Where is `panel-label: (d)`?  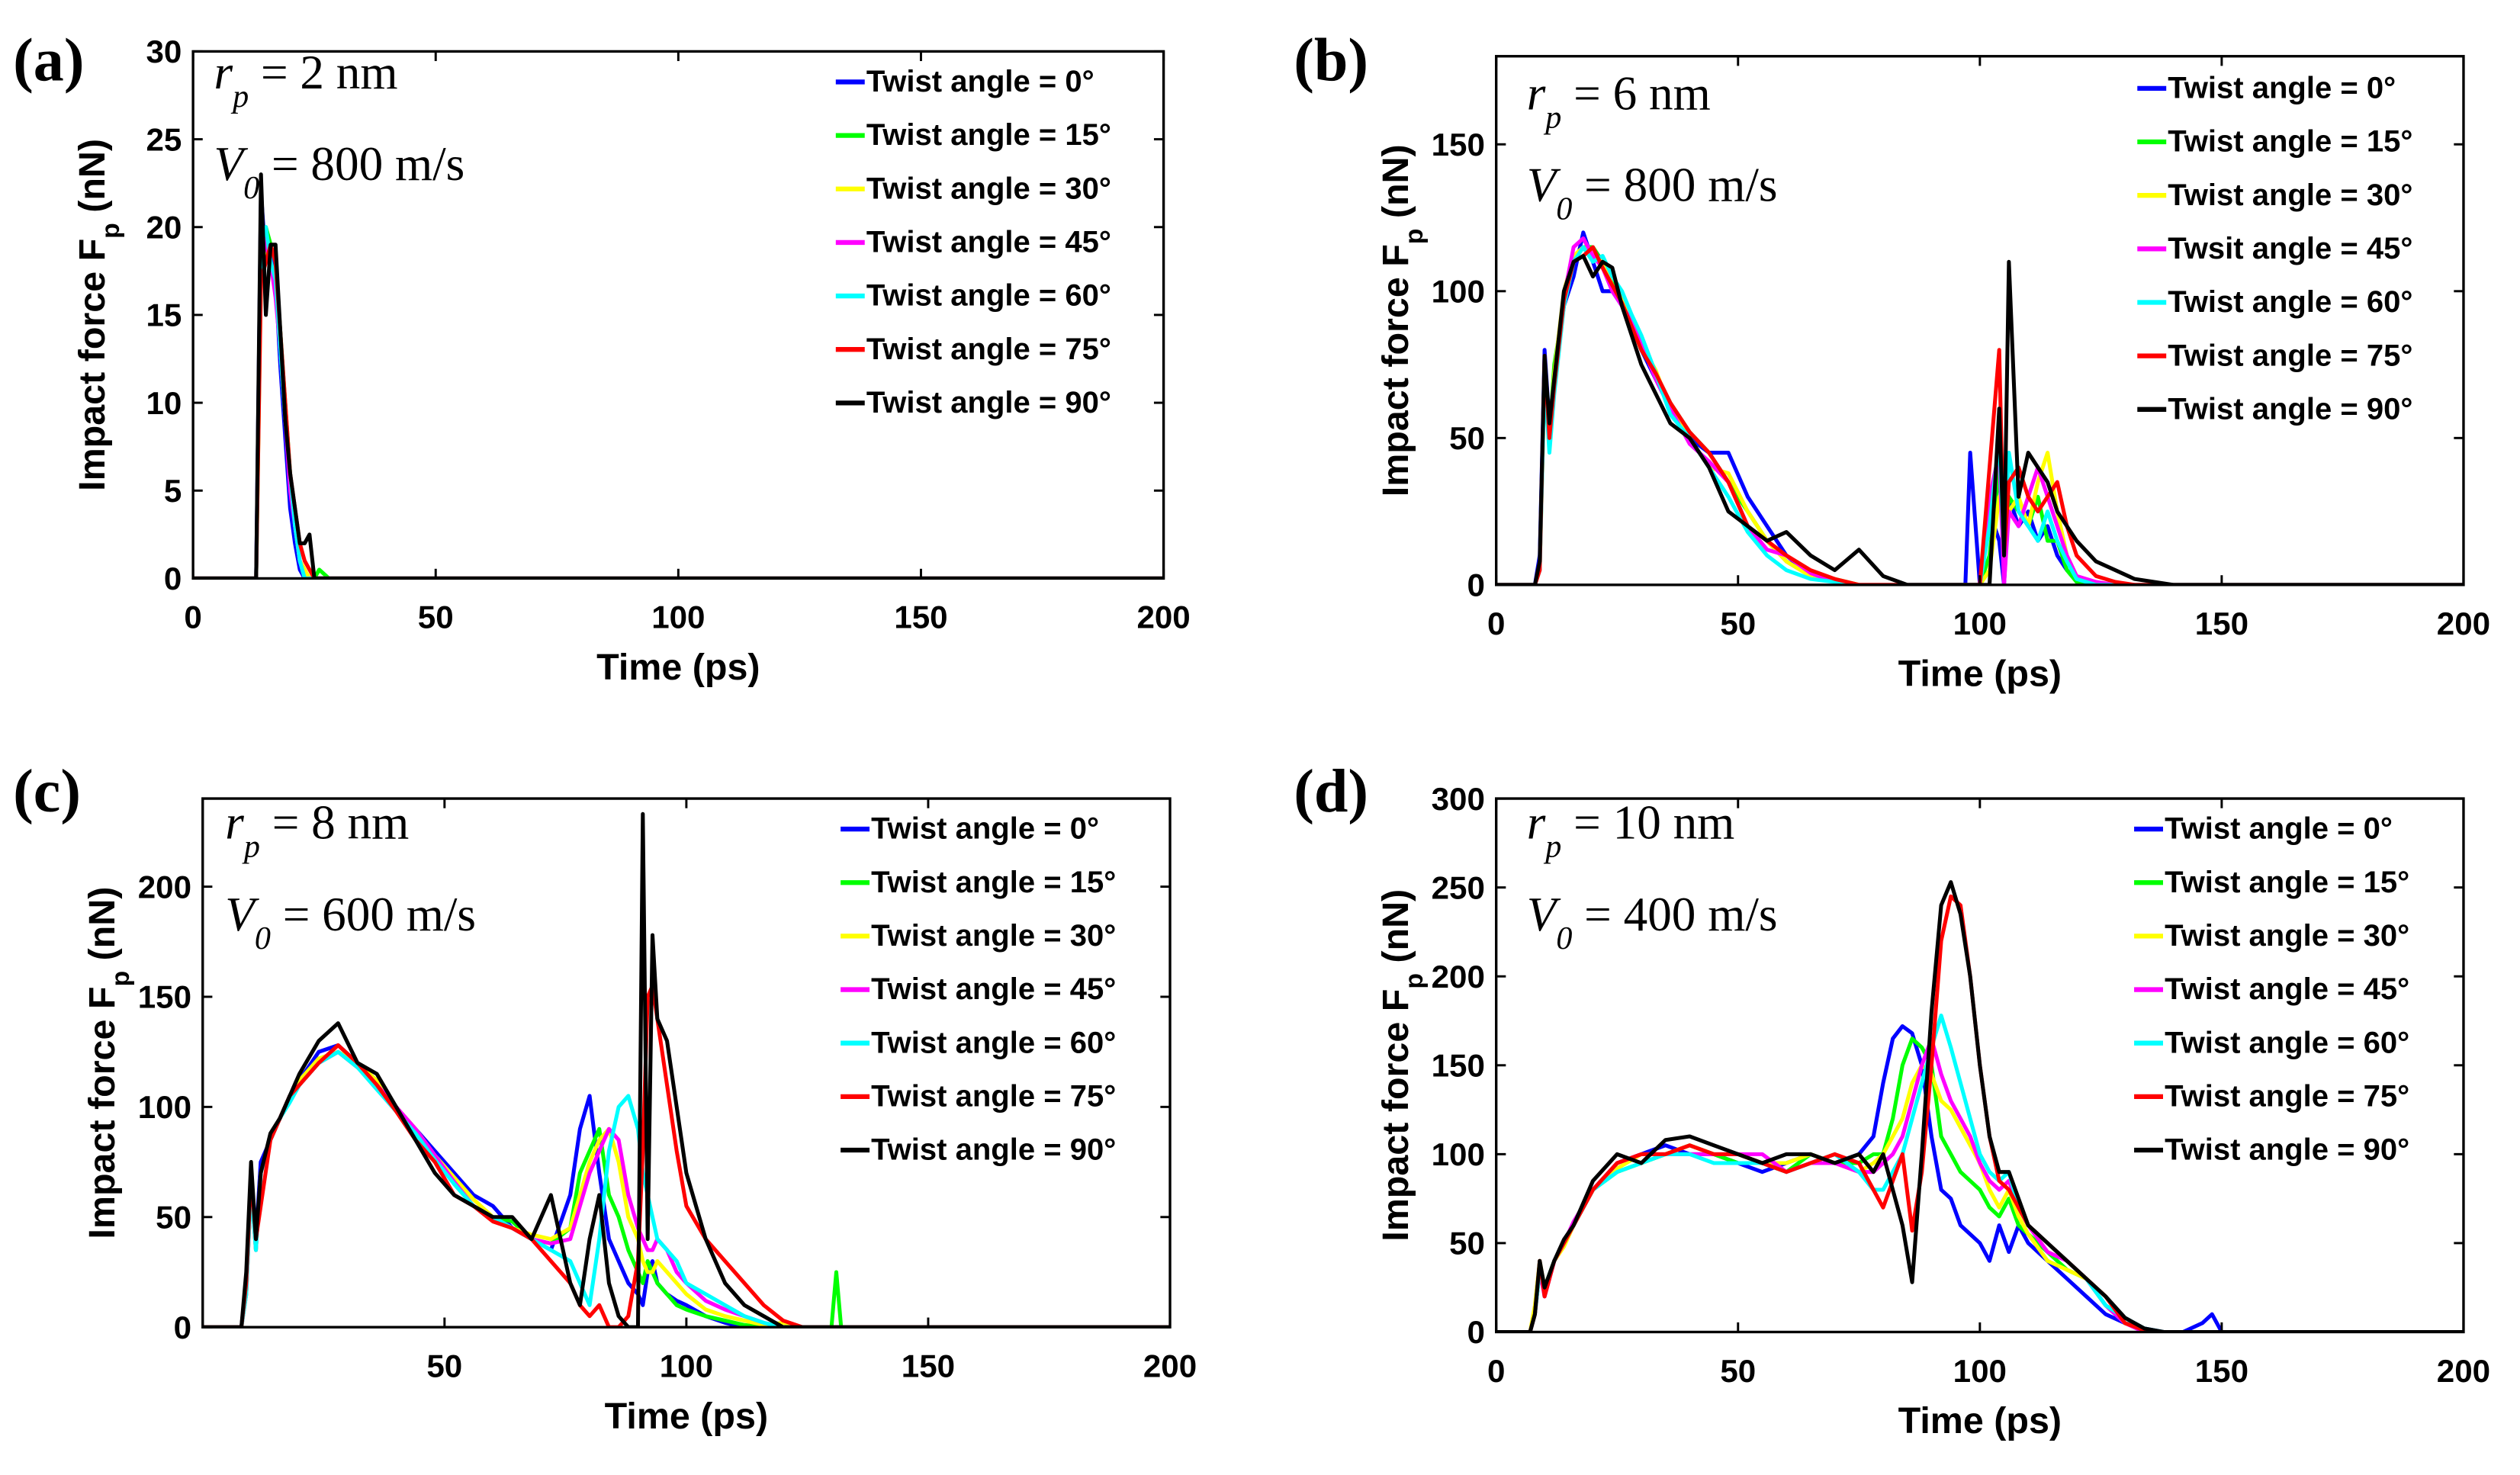
panel-label: (d) is located at coordinates (1331, 791).